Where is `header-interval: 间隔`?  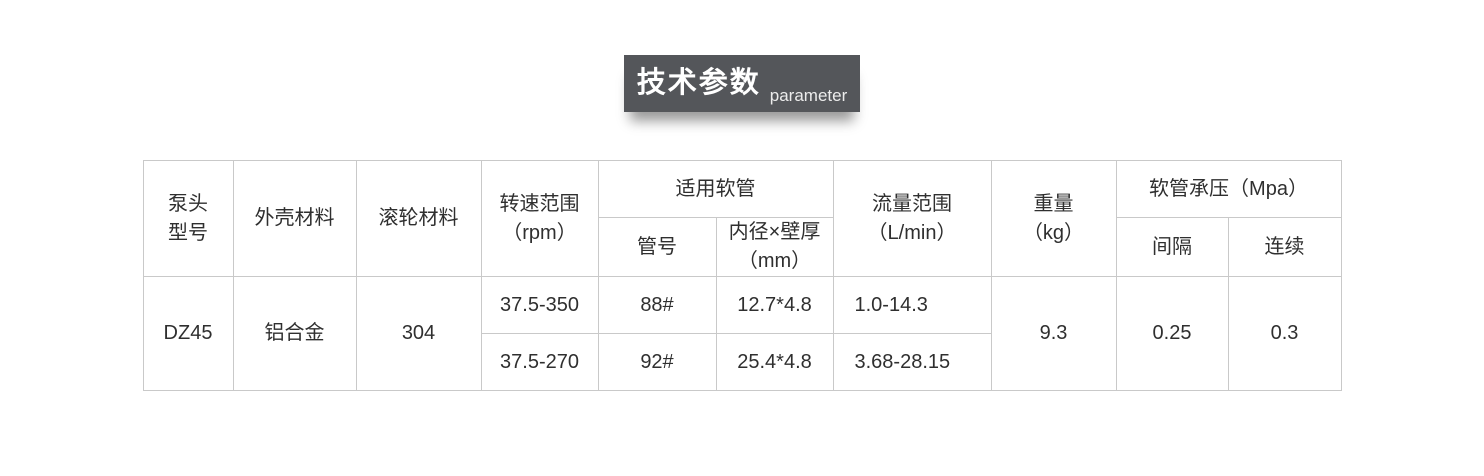
header-interval: 间隔 is located at coordinates (1172, 247).